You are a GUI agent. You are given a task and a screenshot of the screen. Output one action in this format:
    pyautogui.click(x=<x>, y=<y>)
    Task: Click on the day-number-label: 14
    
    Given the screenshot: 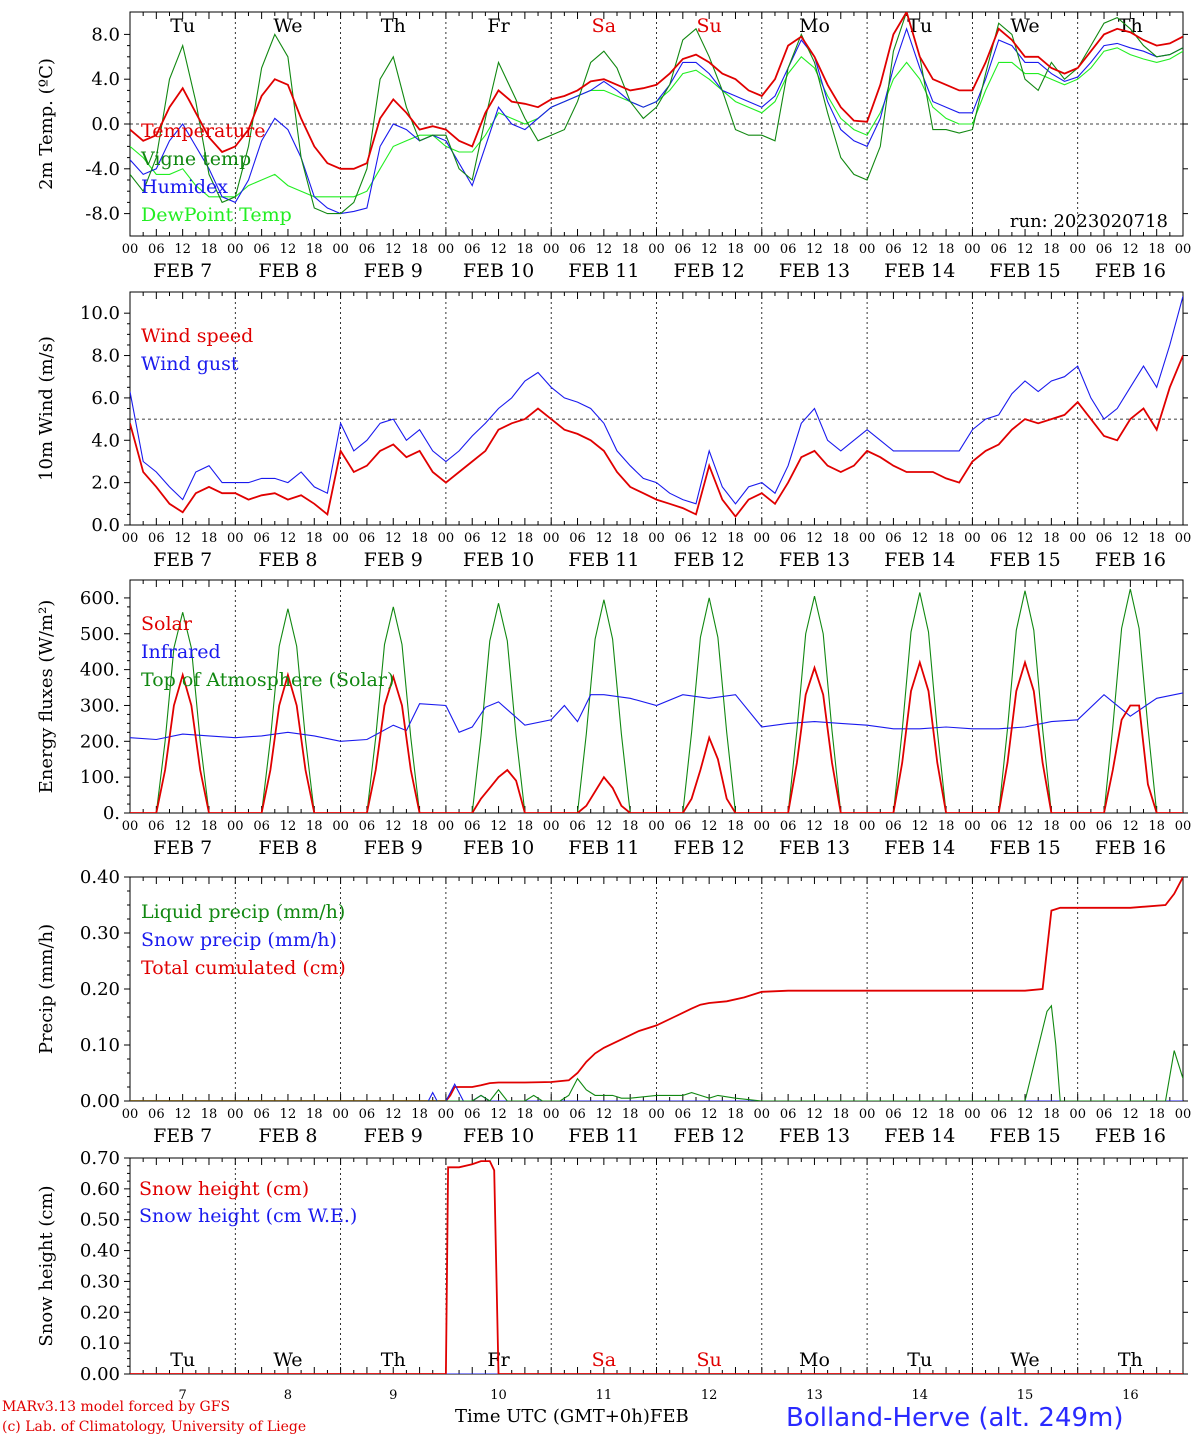 What is the action you would take?
    pyautogui.click(x=919, y=1395)
    